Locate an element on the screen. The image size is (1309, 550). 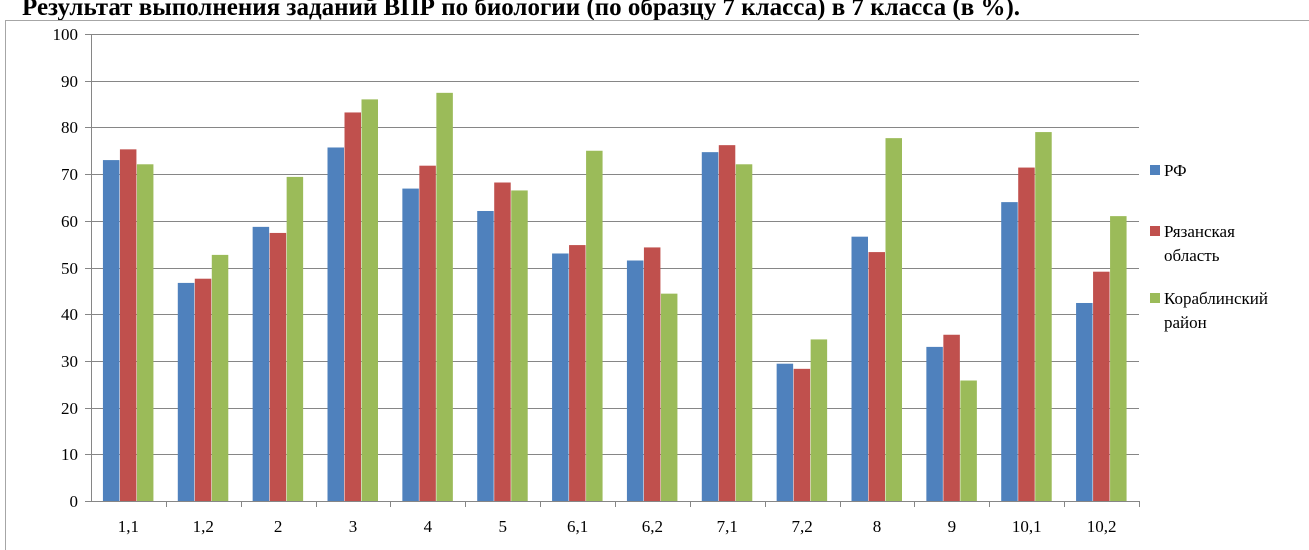
x-category-label: 4 is located at coordinates (428, 526).